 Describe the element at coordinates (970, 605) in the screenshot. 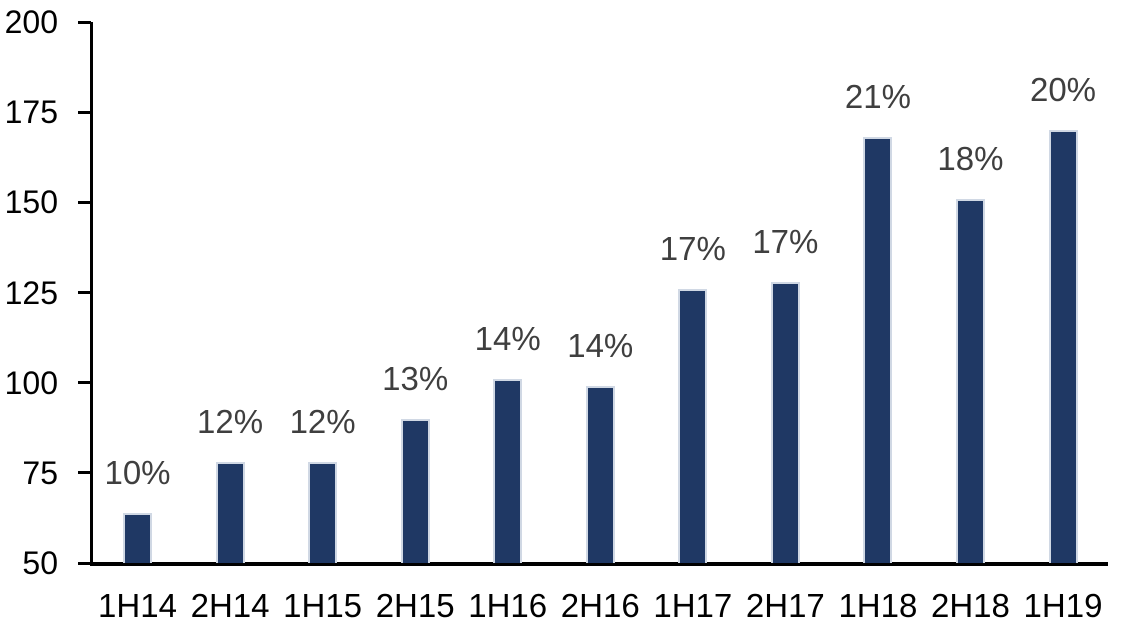

I see `x-axis-category-label: 2H18` at that location.